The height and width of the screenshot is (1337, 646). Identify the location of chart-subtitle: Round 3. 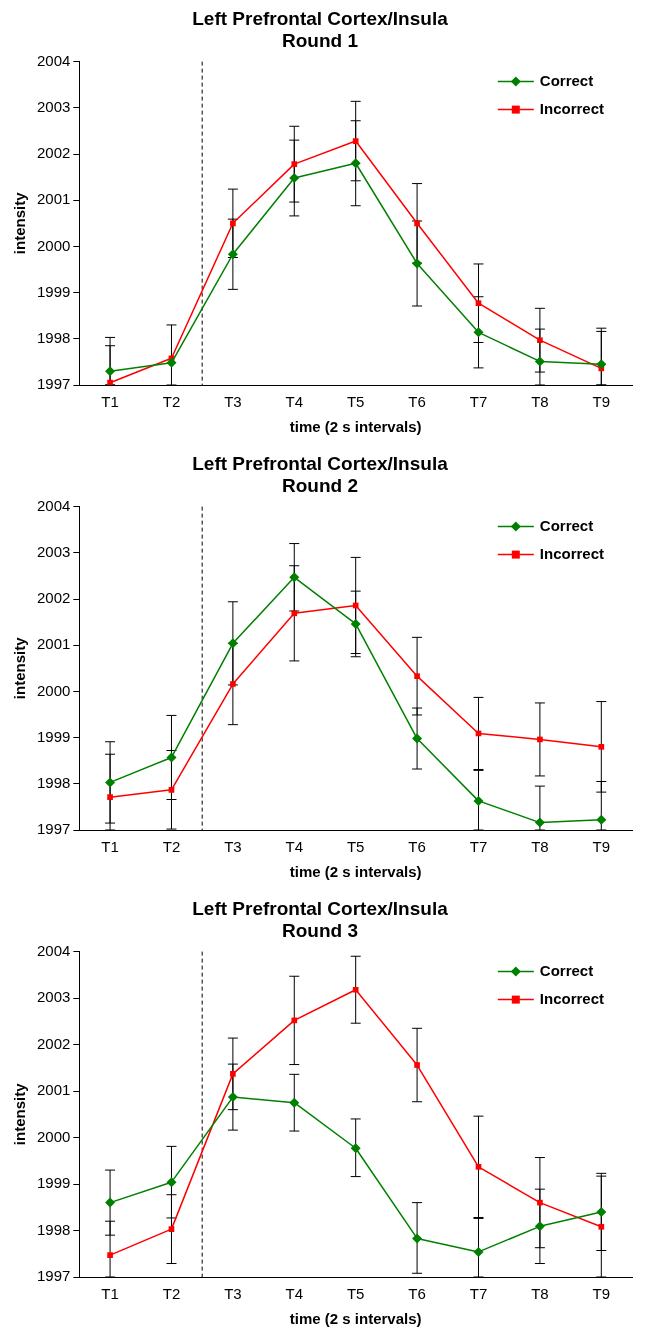
(320, 931).